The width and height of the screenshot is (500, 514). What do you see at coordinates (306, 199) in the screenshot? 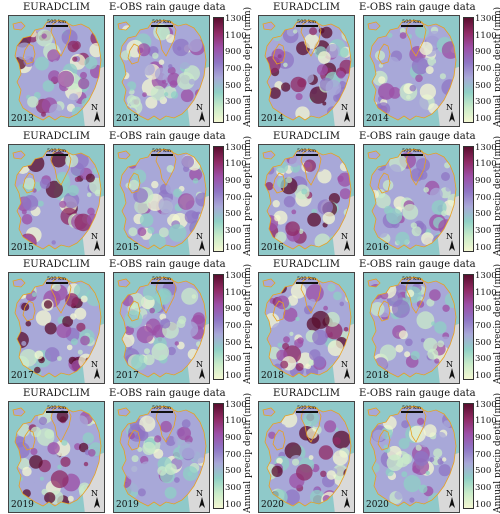
I see `euradclim-map: 500 km 2016 N` at bounding box center [306, 199].